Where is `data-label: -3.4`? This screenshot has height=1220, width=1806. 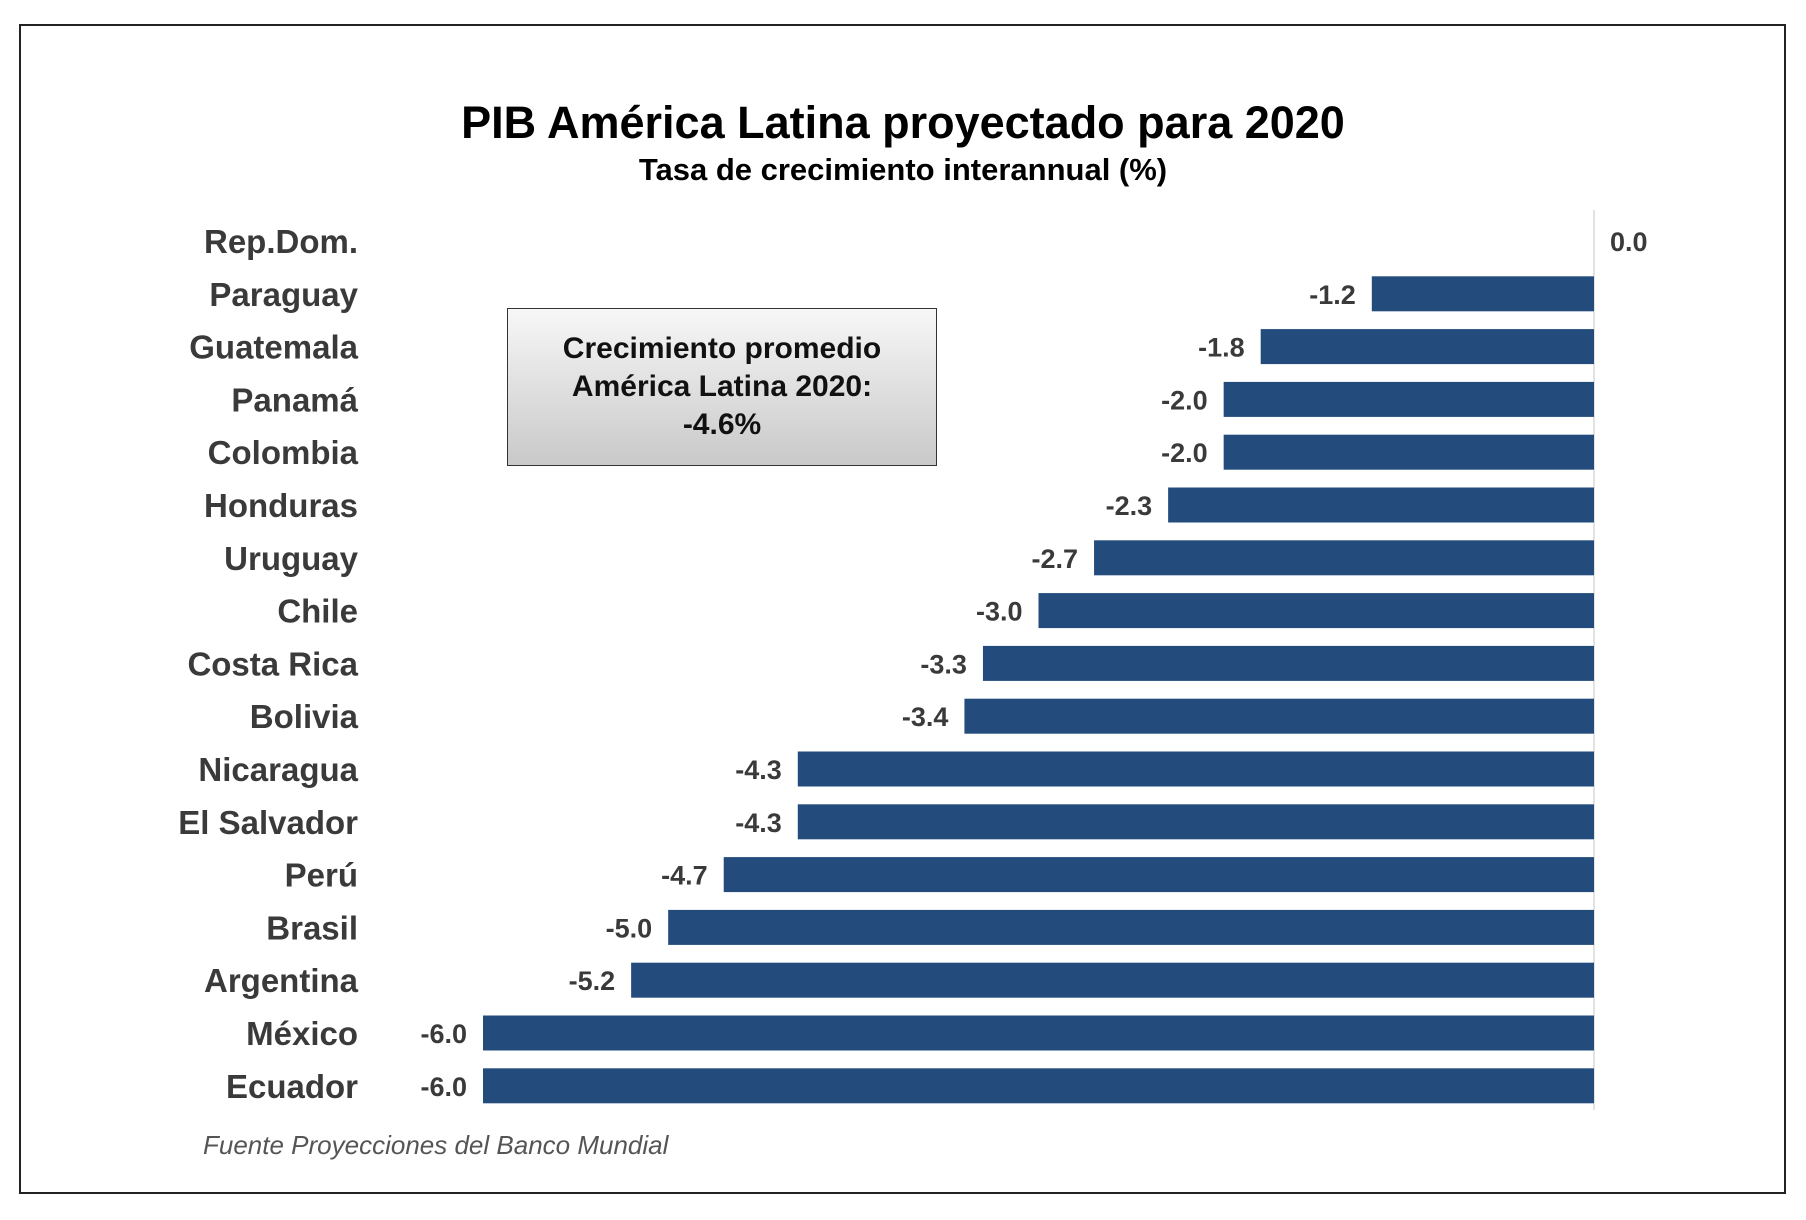
data-label: -3.4 is located at coordinates (925, 717).